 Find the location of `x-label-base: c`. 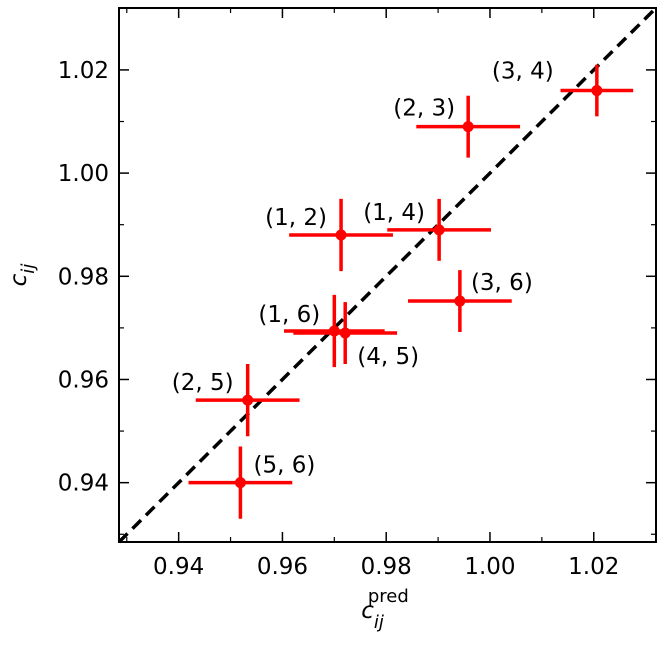

x-label-base: c is located at coordinates (367, 611).